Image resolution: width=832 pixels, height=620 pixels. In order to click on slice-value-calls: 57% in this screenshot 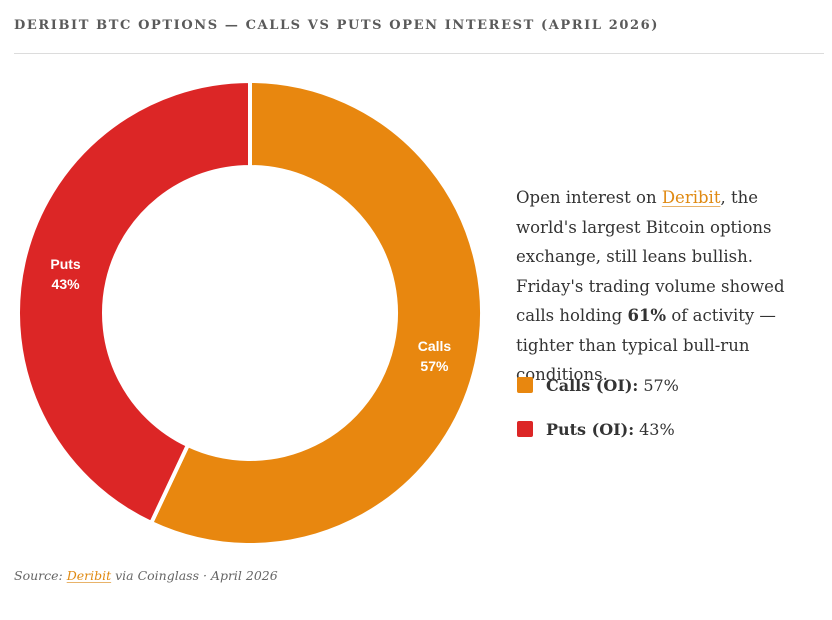, I will do `click(434, 366)`.